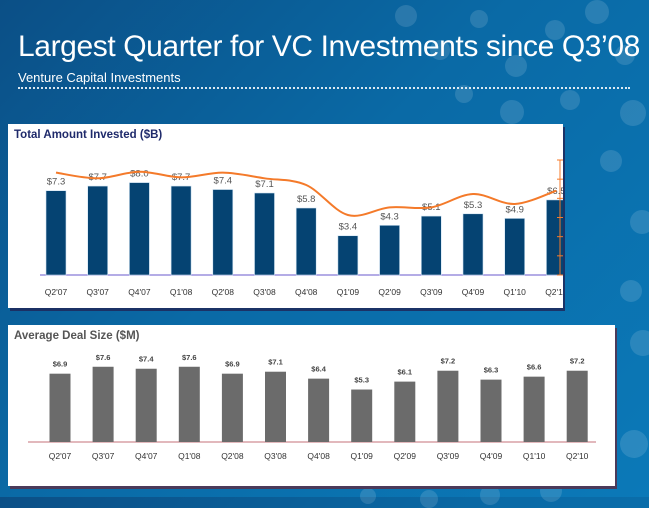  Describe the element at coordinates (318, 369) in the screenshot. I see `deal-size-data-label: $6.4` at that location.